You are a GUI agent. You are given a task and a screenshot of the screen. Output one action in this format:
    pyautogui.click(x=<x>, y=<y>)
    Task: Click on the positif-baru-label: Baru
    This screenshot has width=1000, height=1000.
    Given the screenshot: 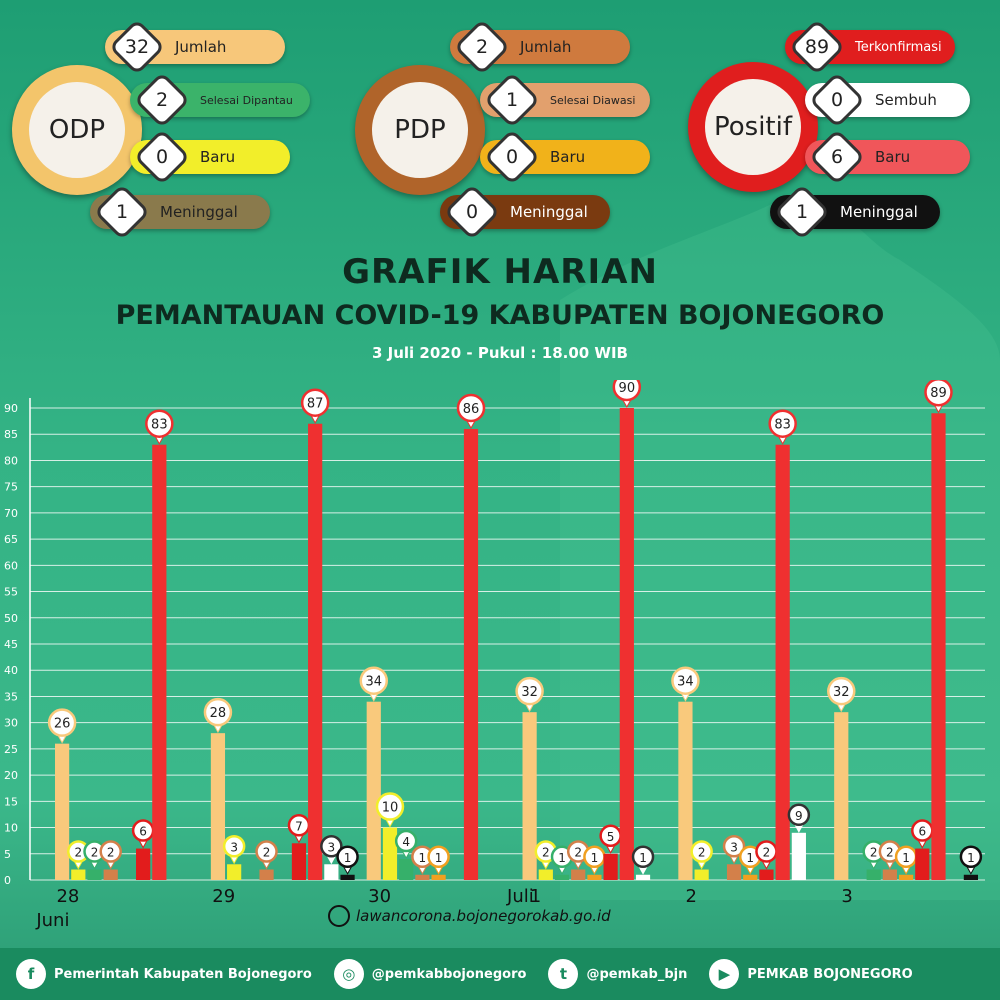 What is the action you would take?
    pyautogui.click(x=893, y=157)
    